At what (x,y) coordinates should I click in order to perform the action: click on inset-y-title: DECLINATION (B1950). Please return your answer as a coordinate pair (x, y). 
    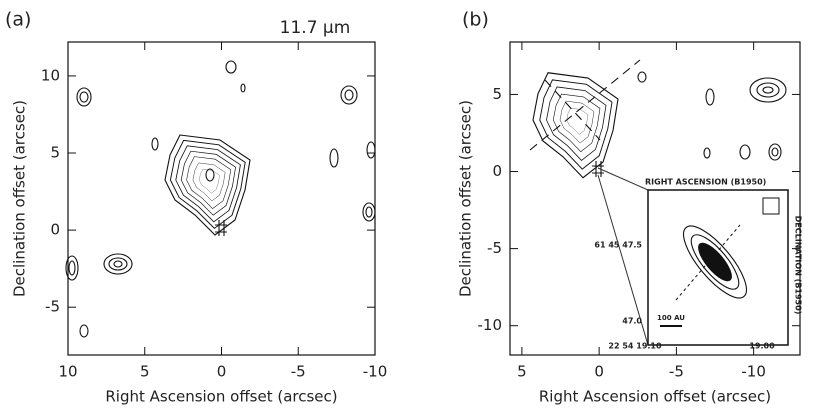
    Looking at the image, I should click on (798, 265).